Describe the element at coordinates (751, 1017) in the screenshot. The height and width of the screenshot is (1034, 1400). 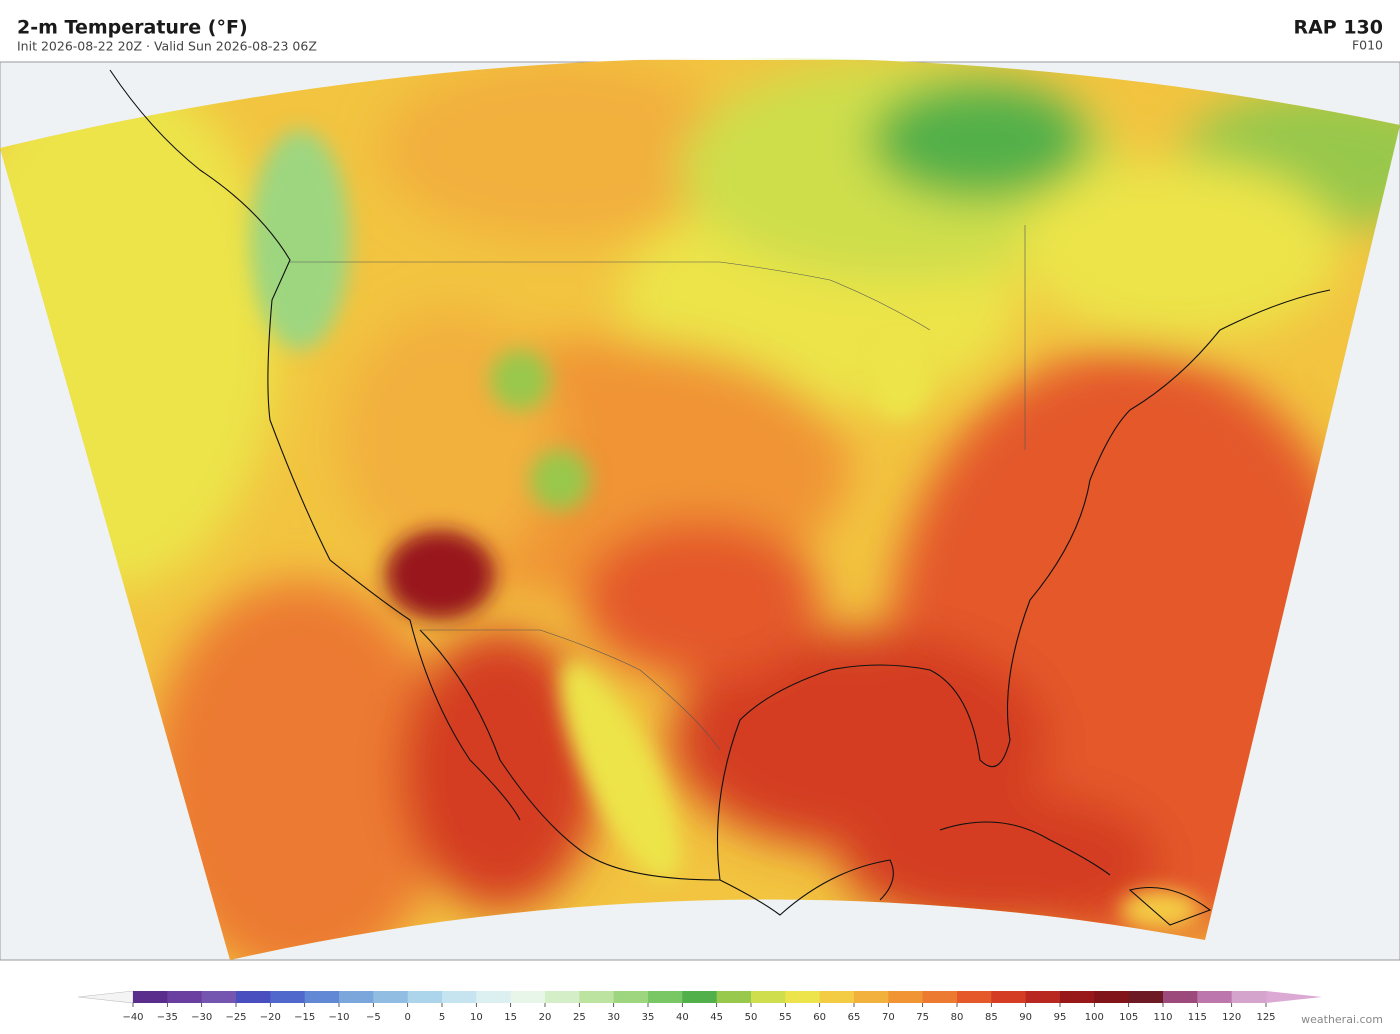
I see `colorbar-tick-label: 50` at that location.